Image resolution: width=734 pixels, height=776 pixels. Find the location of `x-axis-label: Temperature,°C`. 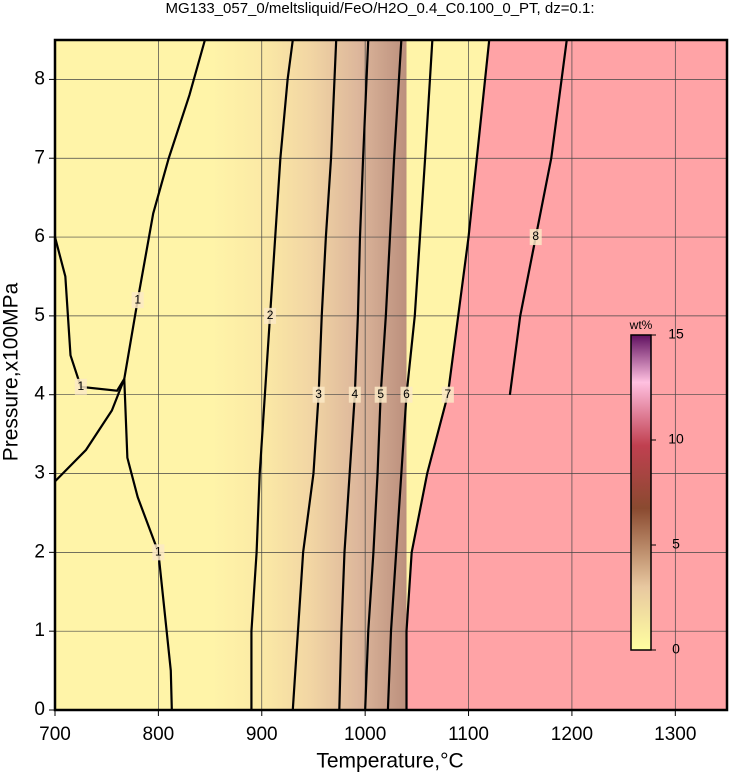

x-axis-label: Temperature,°C is located at coordinates (389, 761).